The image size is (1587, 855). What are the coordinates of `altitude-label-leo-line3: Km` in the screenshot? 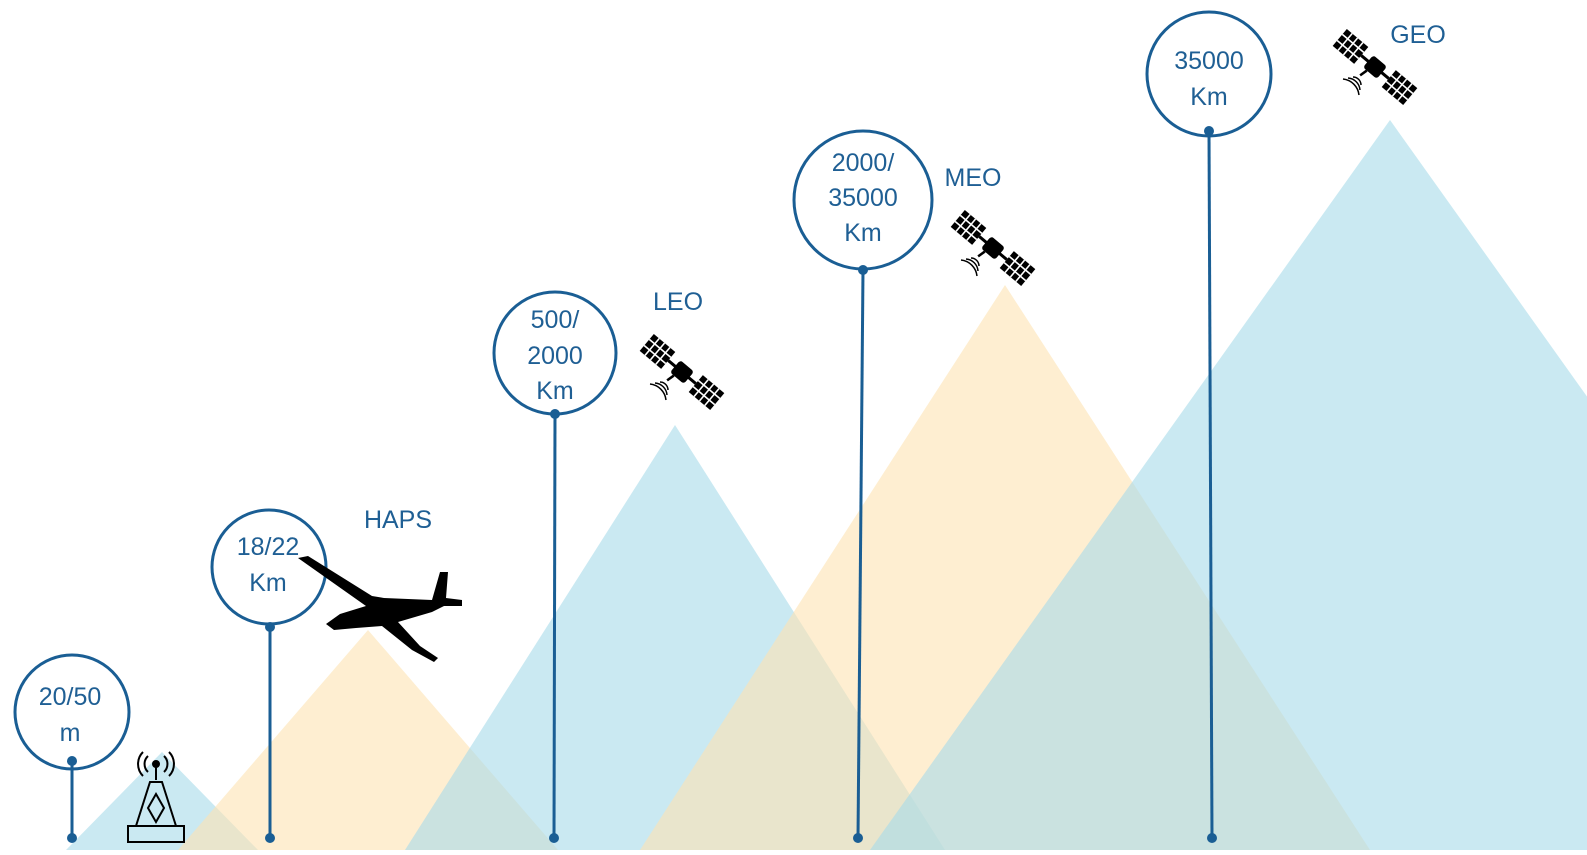 It's located at (555, 391).